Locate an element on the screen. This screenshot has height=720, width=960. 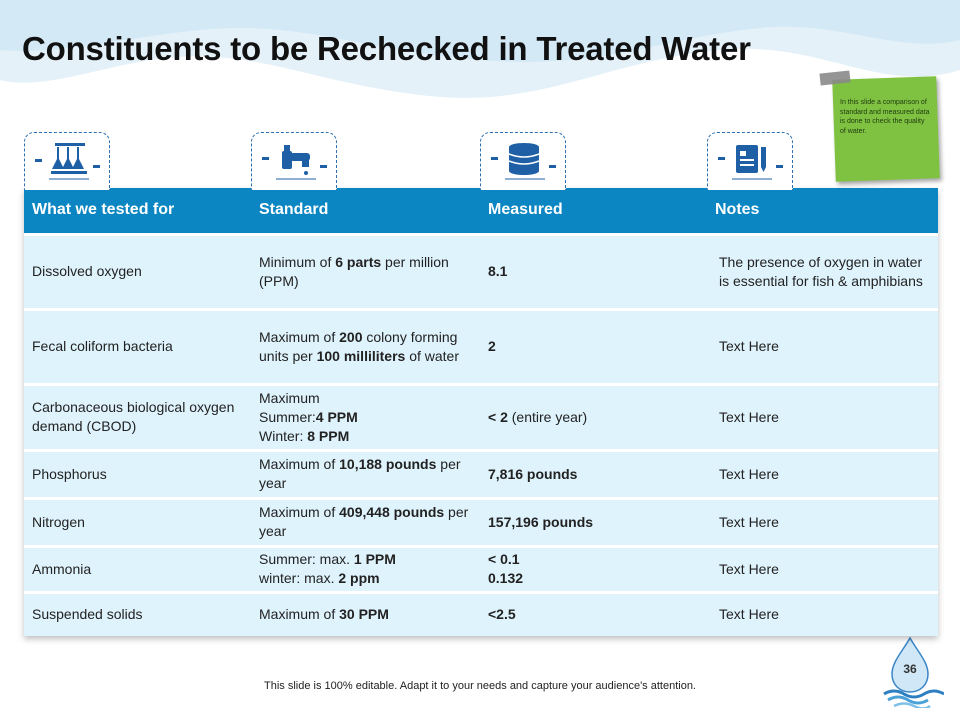
text-fragment: Winter: is located at coordinates (283, 435).